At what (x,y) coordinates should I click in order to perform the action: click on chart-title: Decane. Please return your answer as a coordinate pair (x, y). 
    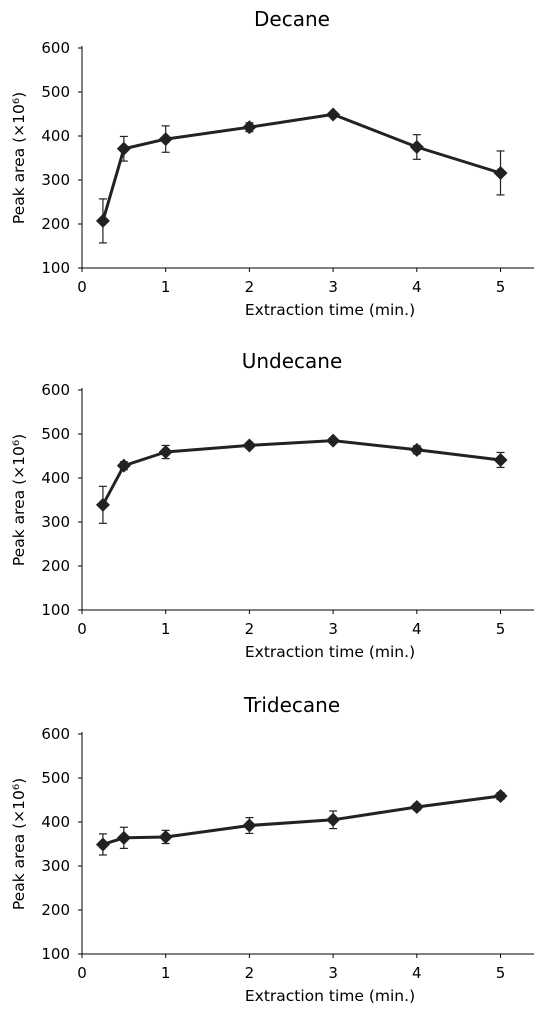
    Looking at the image, I should click on (292, 19).